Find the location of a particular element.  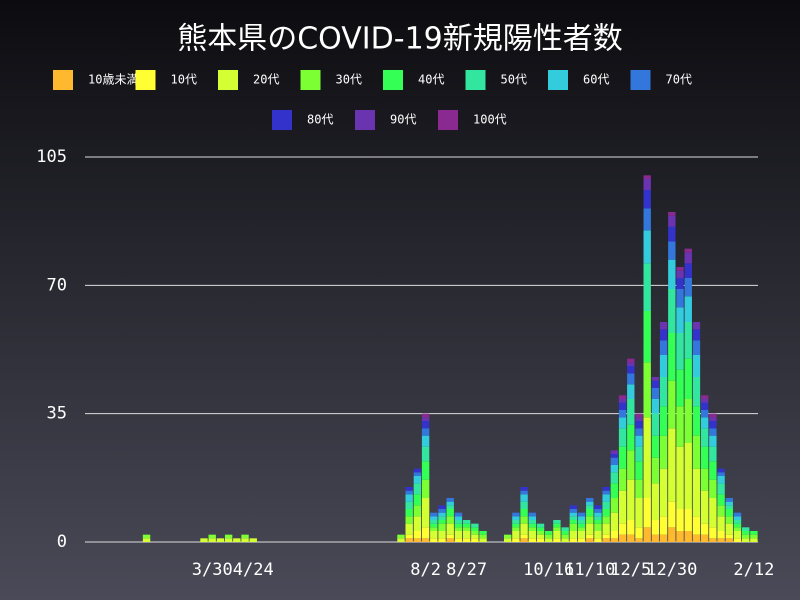

legend-label: 10歳未満 is located at coordinates (113, 80).